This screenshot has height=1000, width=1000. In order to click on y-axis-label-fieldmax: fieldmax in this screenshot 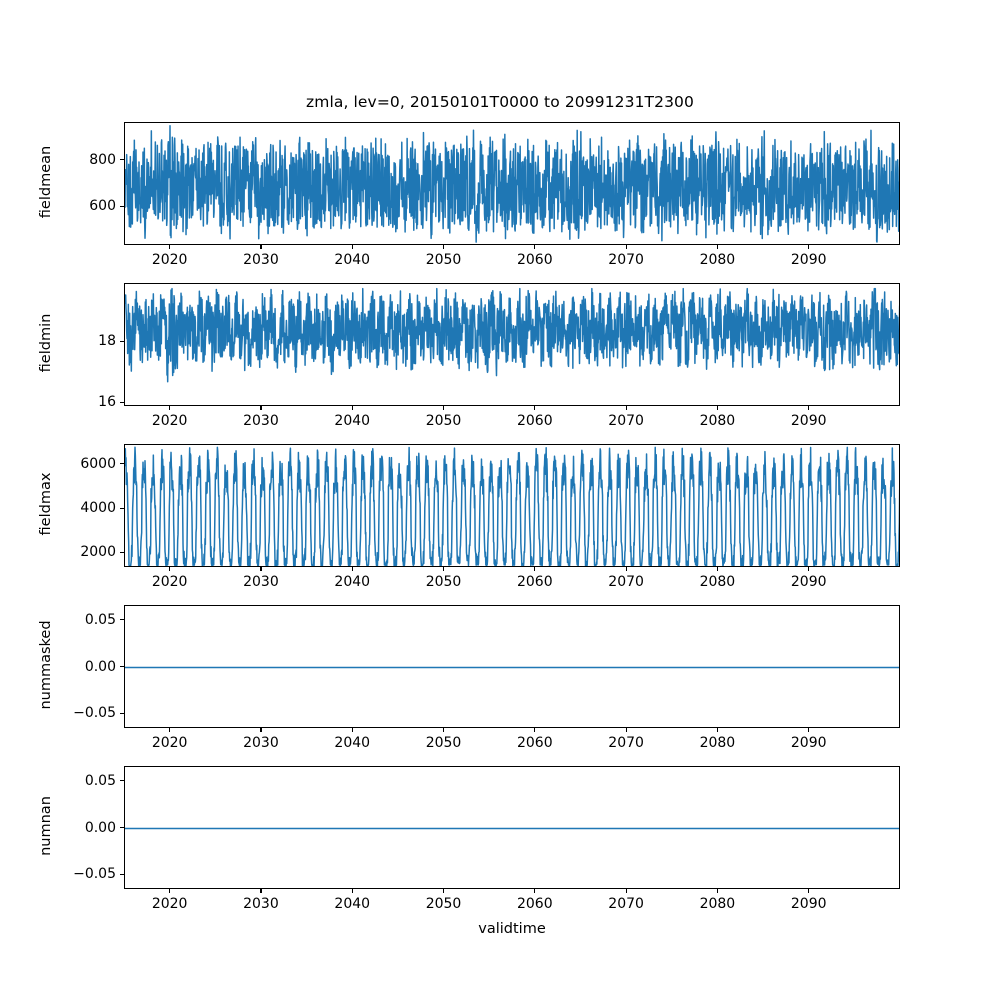, I will do `click(46, 503)`.